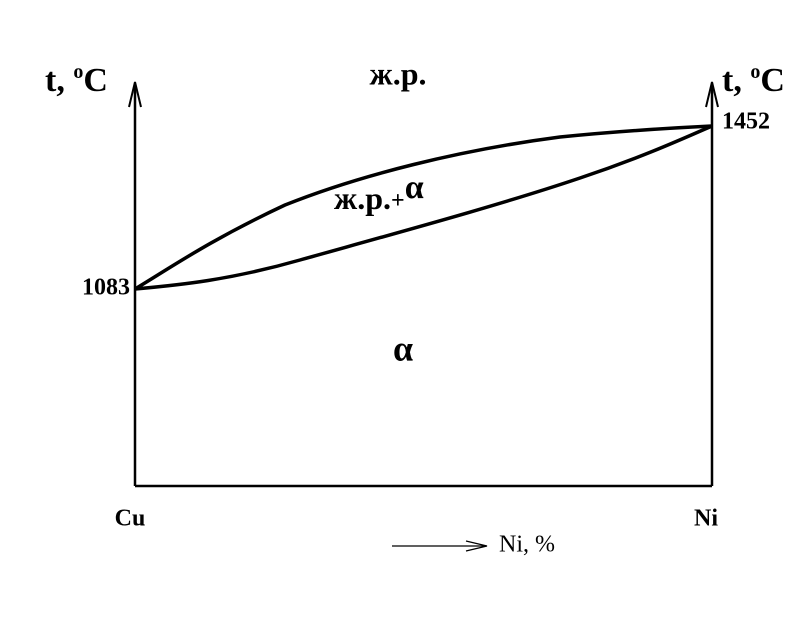 Image resolution: width=798 pixels, height=627 pixels. I want to click on right-axis-label: t, oC, so click(753, 80).